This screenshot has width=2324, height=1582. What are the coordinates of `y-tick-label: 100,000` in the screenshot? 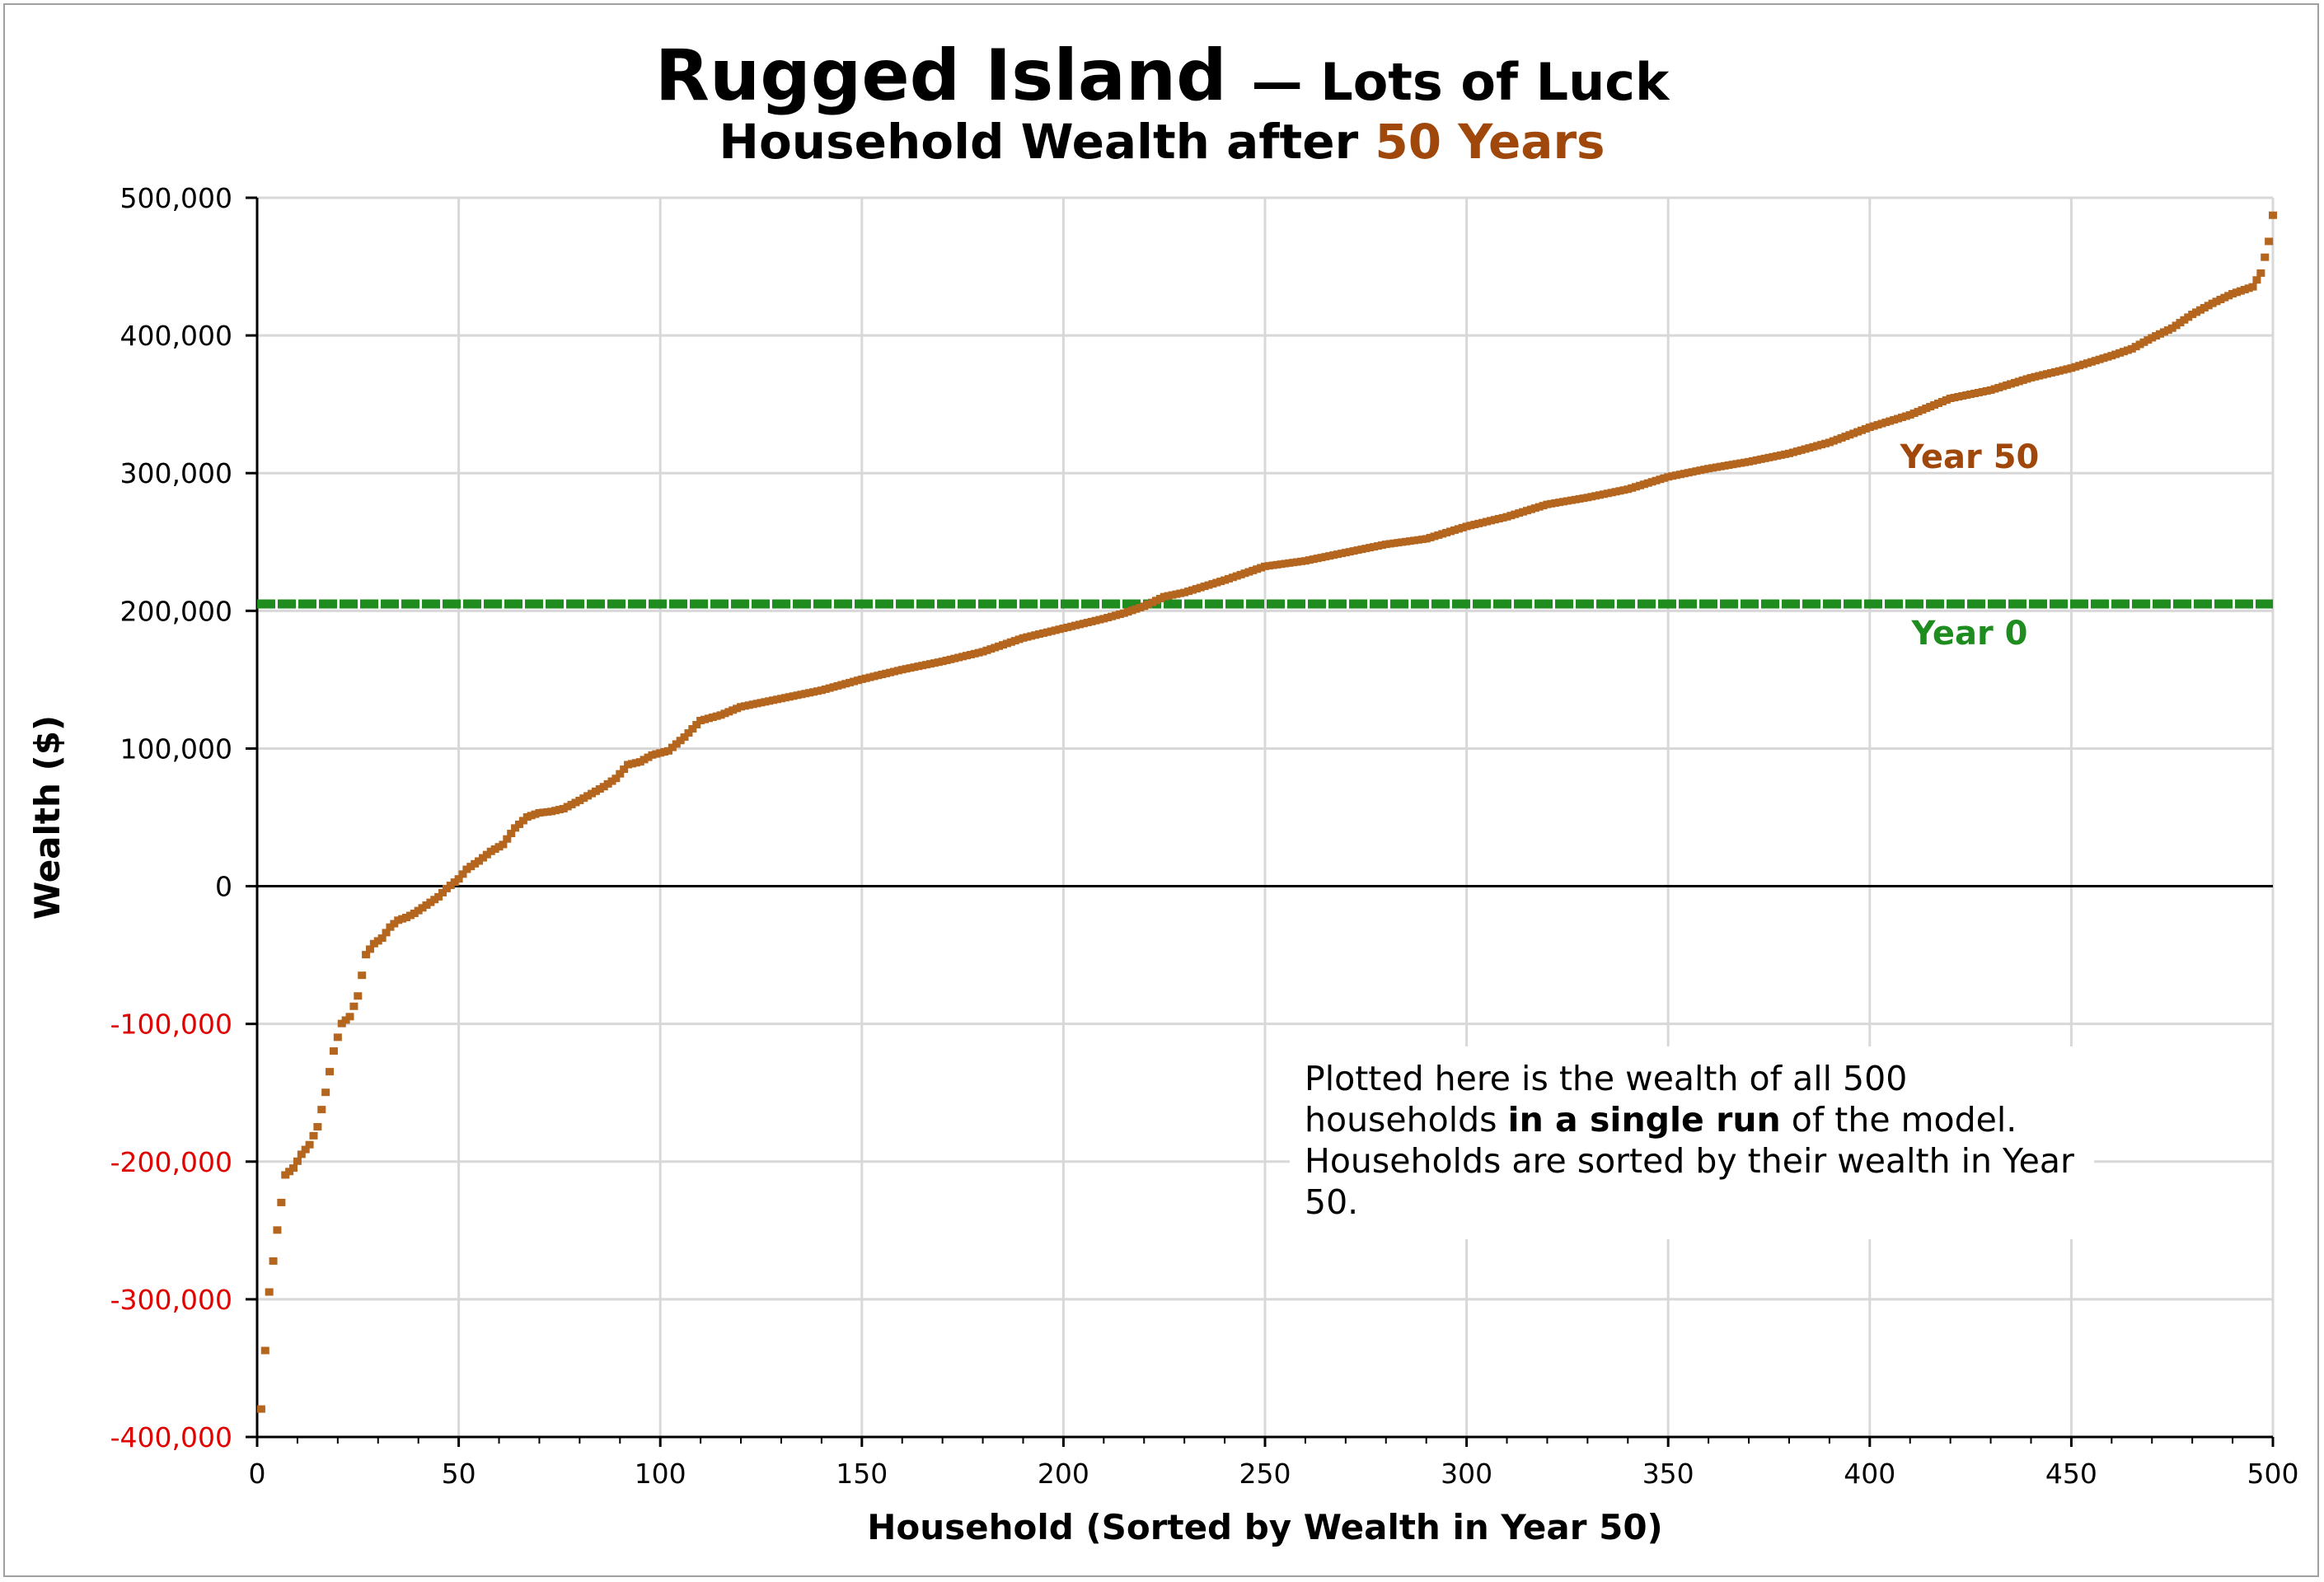 It's located at (176, 748).